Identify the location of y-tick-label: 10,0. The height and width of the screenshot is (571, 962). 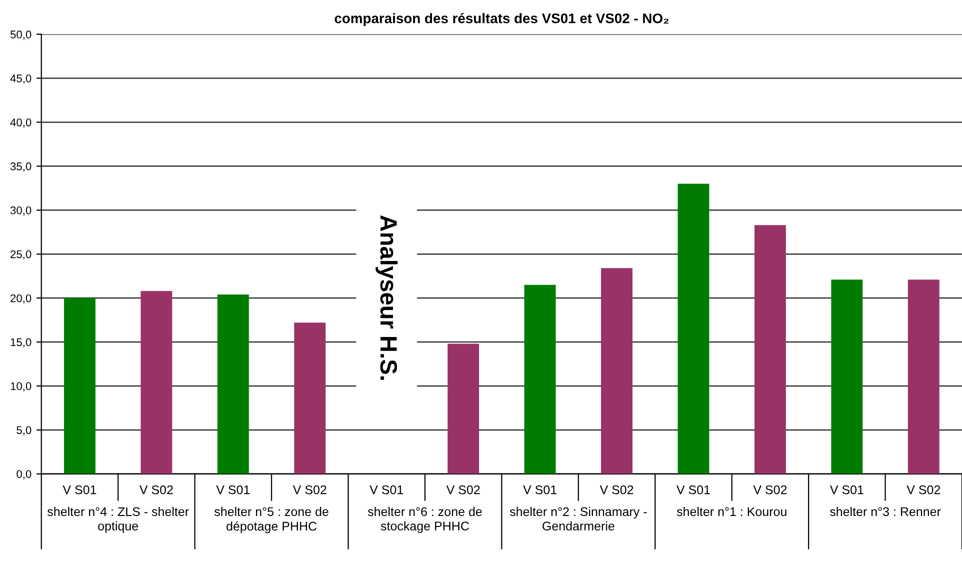
(21, 387).